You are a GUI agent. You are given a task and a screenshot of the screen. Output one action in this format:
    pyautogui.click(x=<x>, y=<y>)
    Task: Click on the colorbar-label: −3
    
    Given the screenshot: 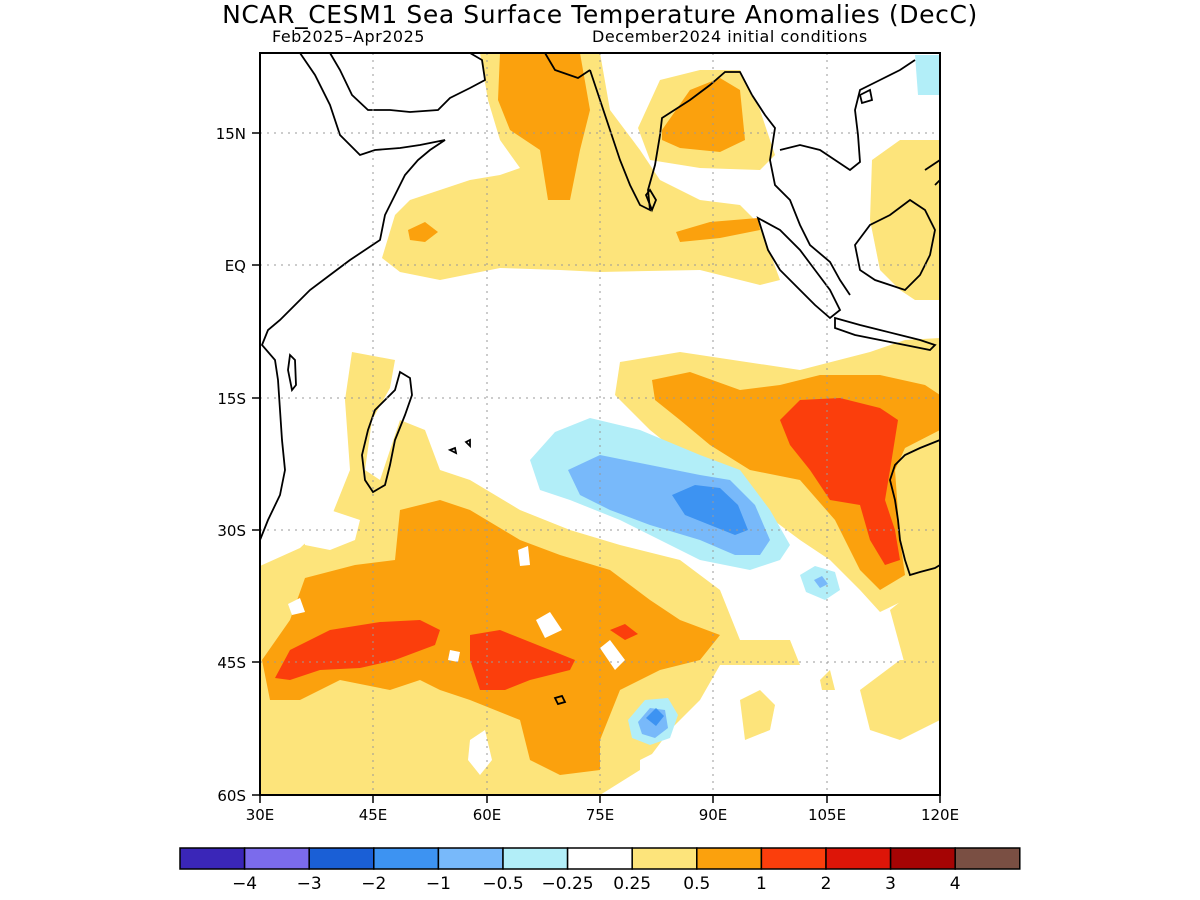 What is the action you would take?
    pyautogui.click(x=309, y=884)
    